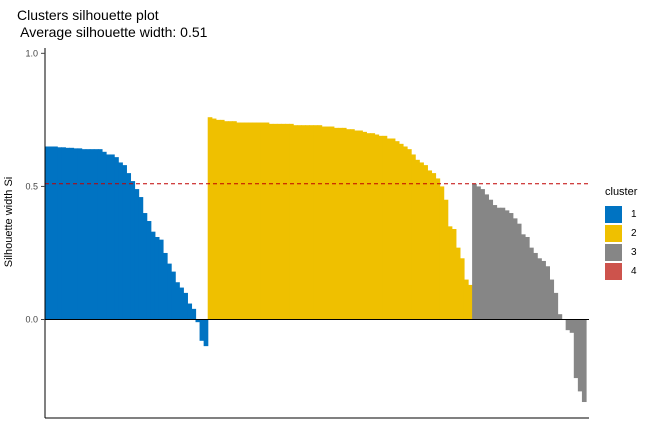  What do you see at coordinates (621, 243) in the screenshot?
I see `legend-items: 1 2 3 4` at bounding box center [621, 243].